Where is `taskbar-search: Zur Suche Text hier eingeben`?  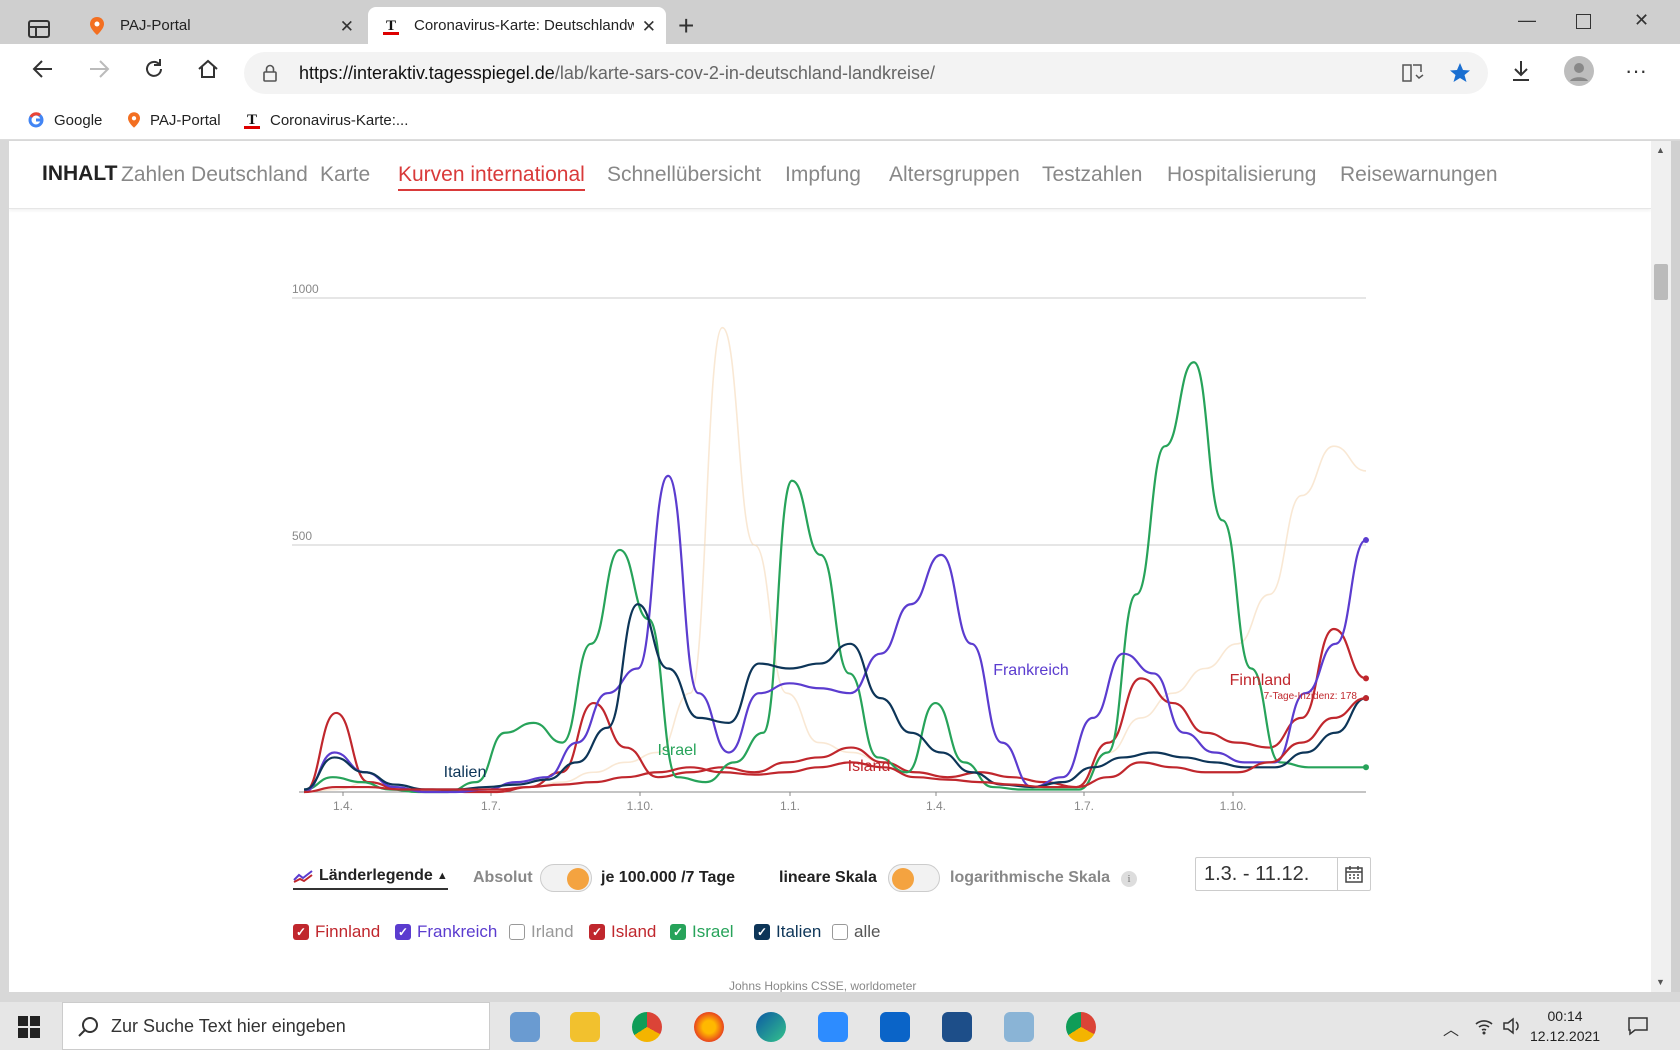 taskbar-search: Zur Suche Text hier eingeben is located at coordinates (276, 1026).